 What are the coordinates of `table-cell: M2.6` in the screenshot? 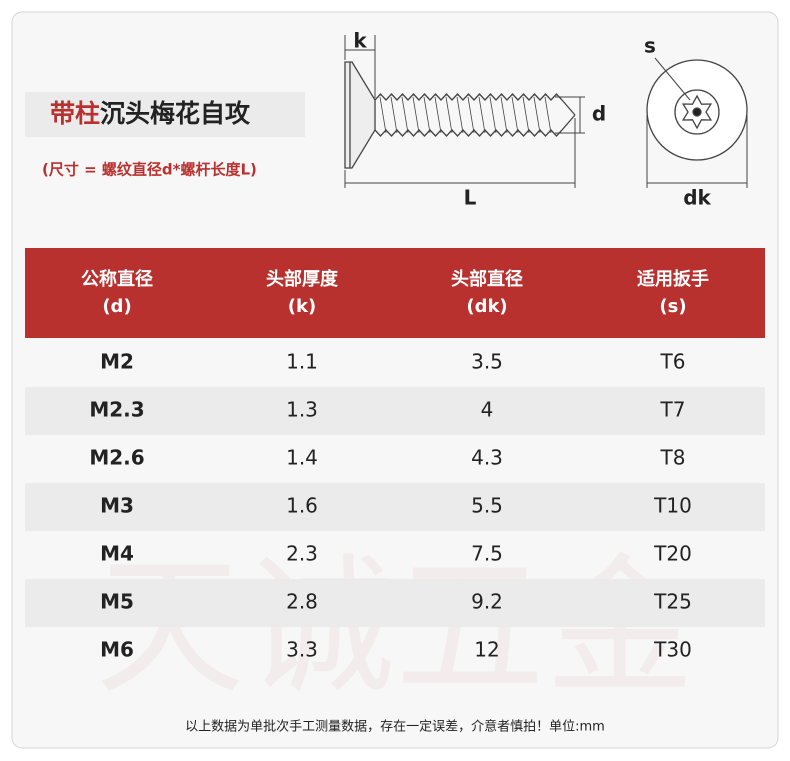 It's located at (116, 458).